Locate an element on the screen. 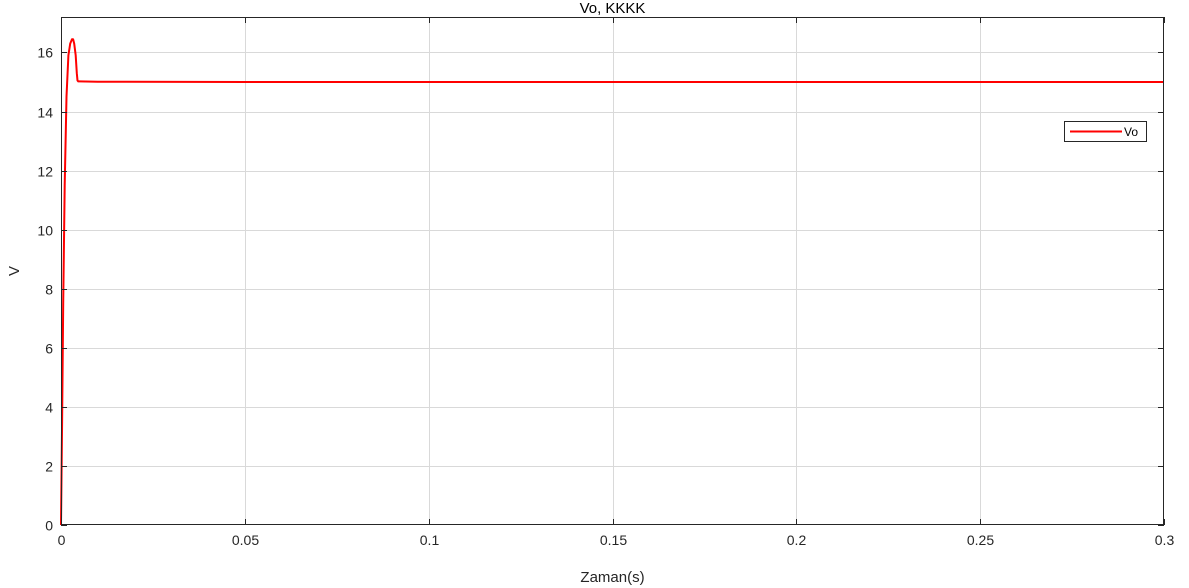 The height and width of the screenshot is (588, 1189). y-tick-label: 14 is located at coordinates (45, 113).